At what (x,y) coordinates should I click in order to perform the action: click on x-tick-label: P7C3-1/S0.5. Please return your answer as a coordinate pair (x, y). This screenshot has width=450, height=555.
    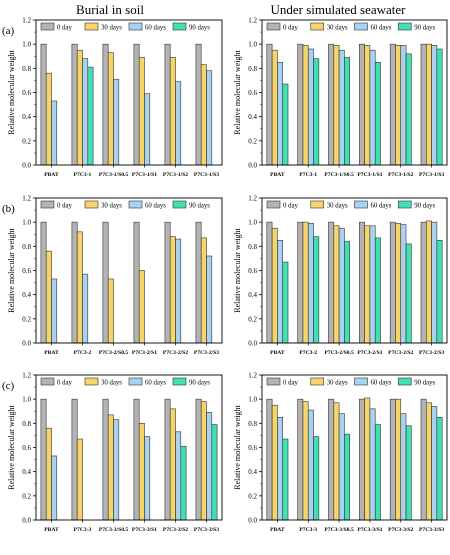
    Looking at the image, I should click on (114, 175).